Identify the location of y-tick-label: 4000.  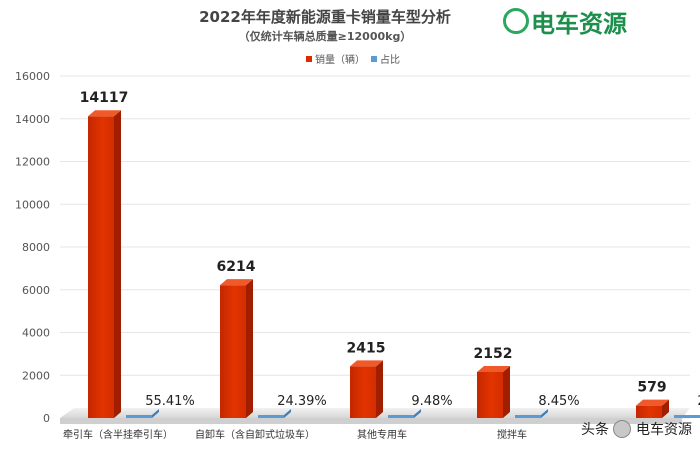
(36, 333).